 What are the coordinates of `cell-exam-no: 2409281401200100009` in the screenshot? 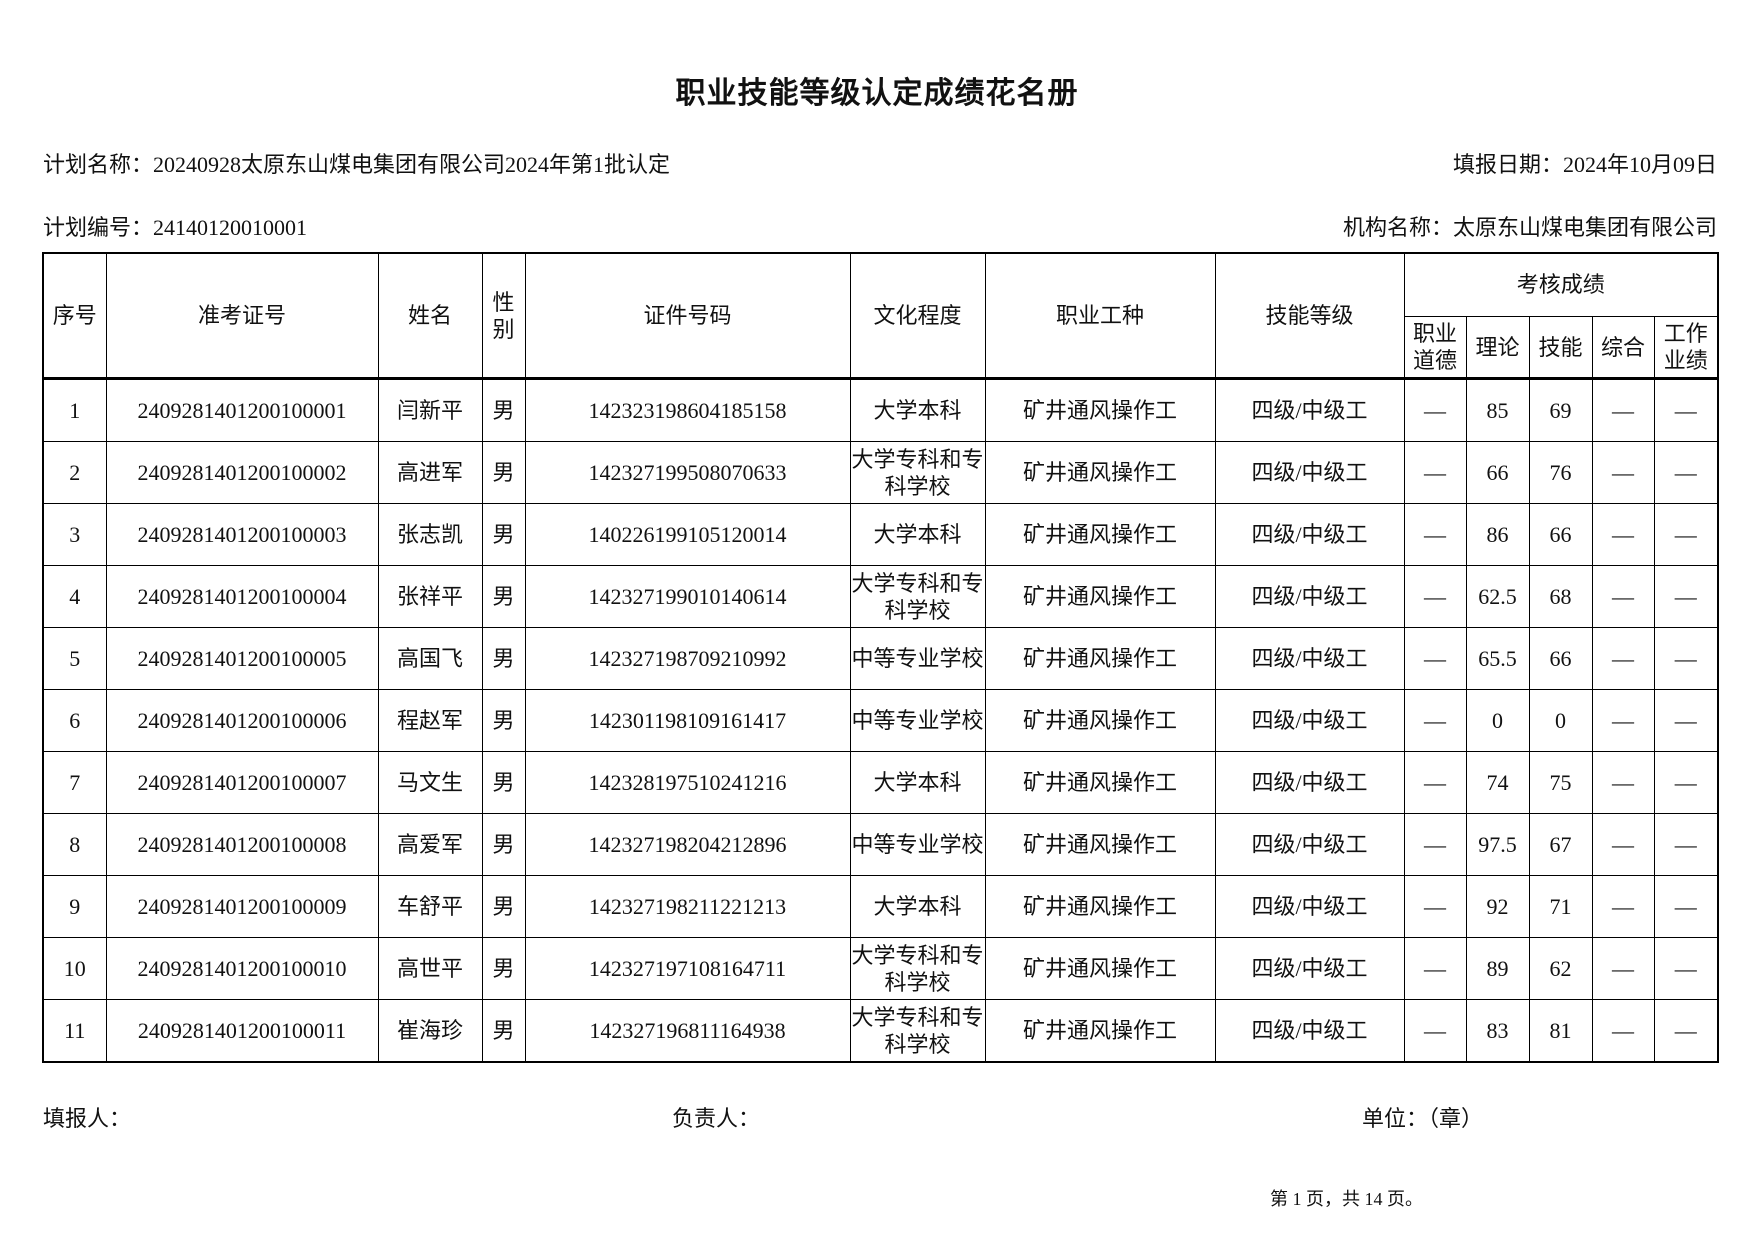 It's located at (242, 906).